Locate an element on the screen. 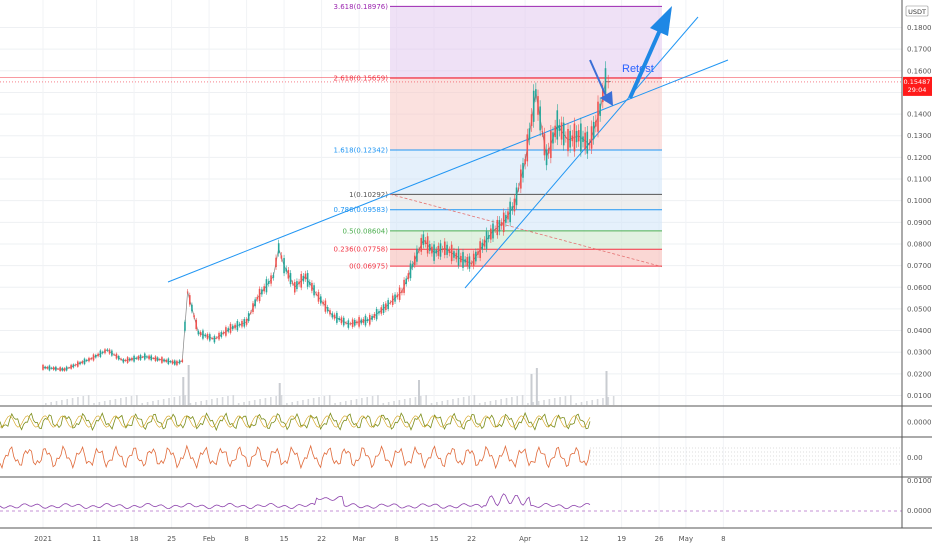  retest-label: Retest is located at coordinates (638, 69).